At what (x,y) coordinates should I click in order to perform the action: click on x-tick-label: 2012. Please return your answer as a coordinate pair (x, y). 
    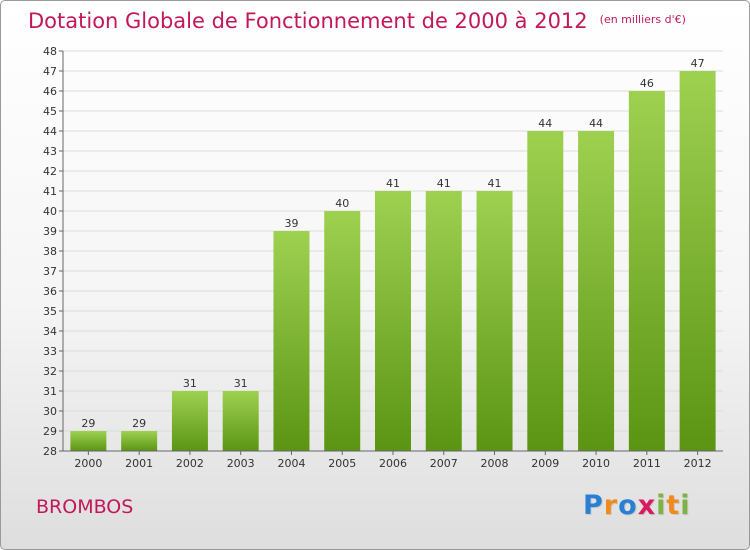
    Looking at the image, I should click on (698, 463).